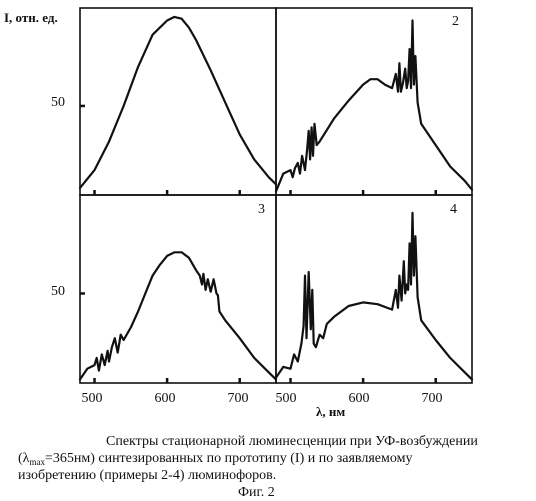 This screenshot has height=501, width=536. Describe the element at coordinates (147, 475) in the screenshot. I see `caption-line-3: изобретению (примеры 2-4) люминофоров.` at that location.